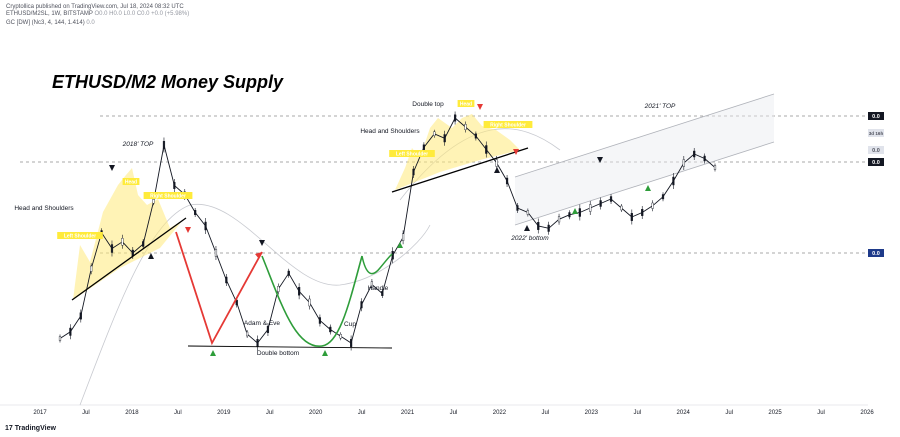 The height and width of the screenshot is (437, 900). Describe the element at coordinates (454, 413) in the screenshot. I see `x-tick-label-9: Jul` at that location.